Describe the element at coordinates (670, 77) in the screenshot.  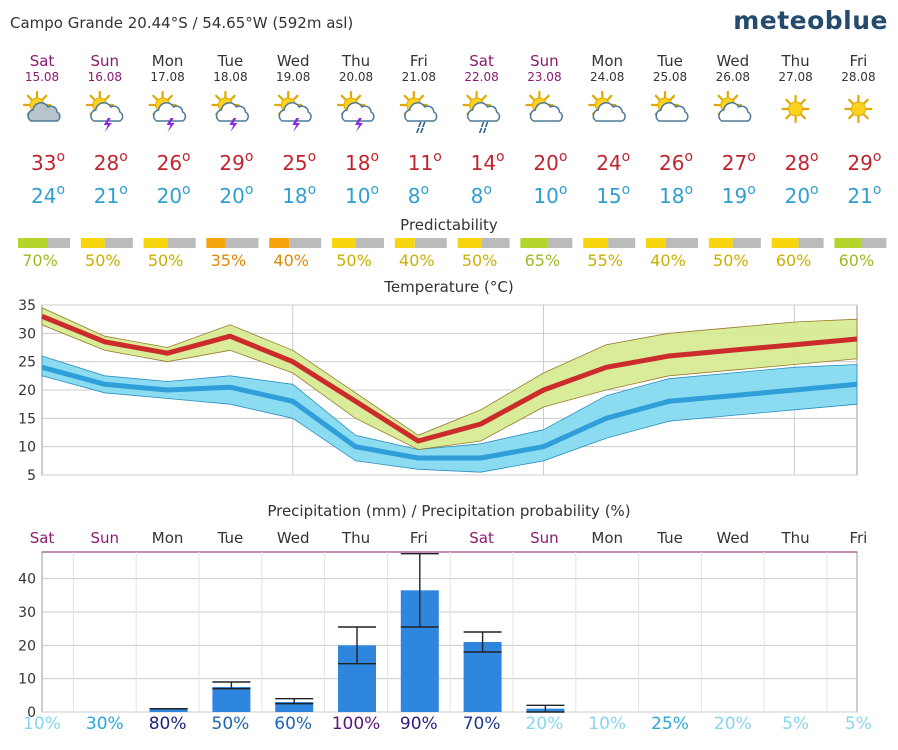
I see `day-date: 25.08` at that location.